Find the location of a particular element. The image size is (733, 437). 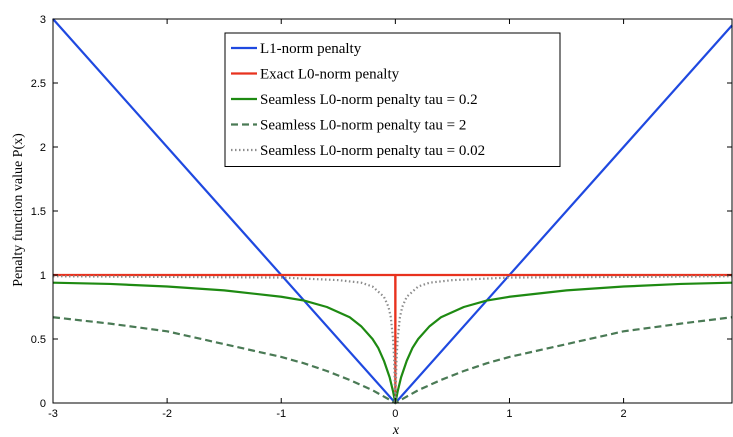

x-tick-label: 1 is located at coordinates (509, 414).